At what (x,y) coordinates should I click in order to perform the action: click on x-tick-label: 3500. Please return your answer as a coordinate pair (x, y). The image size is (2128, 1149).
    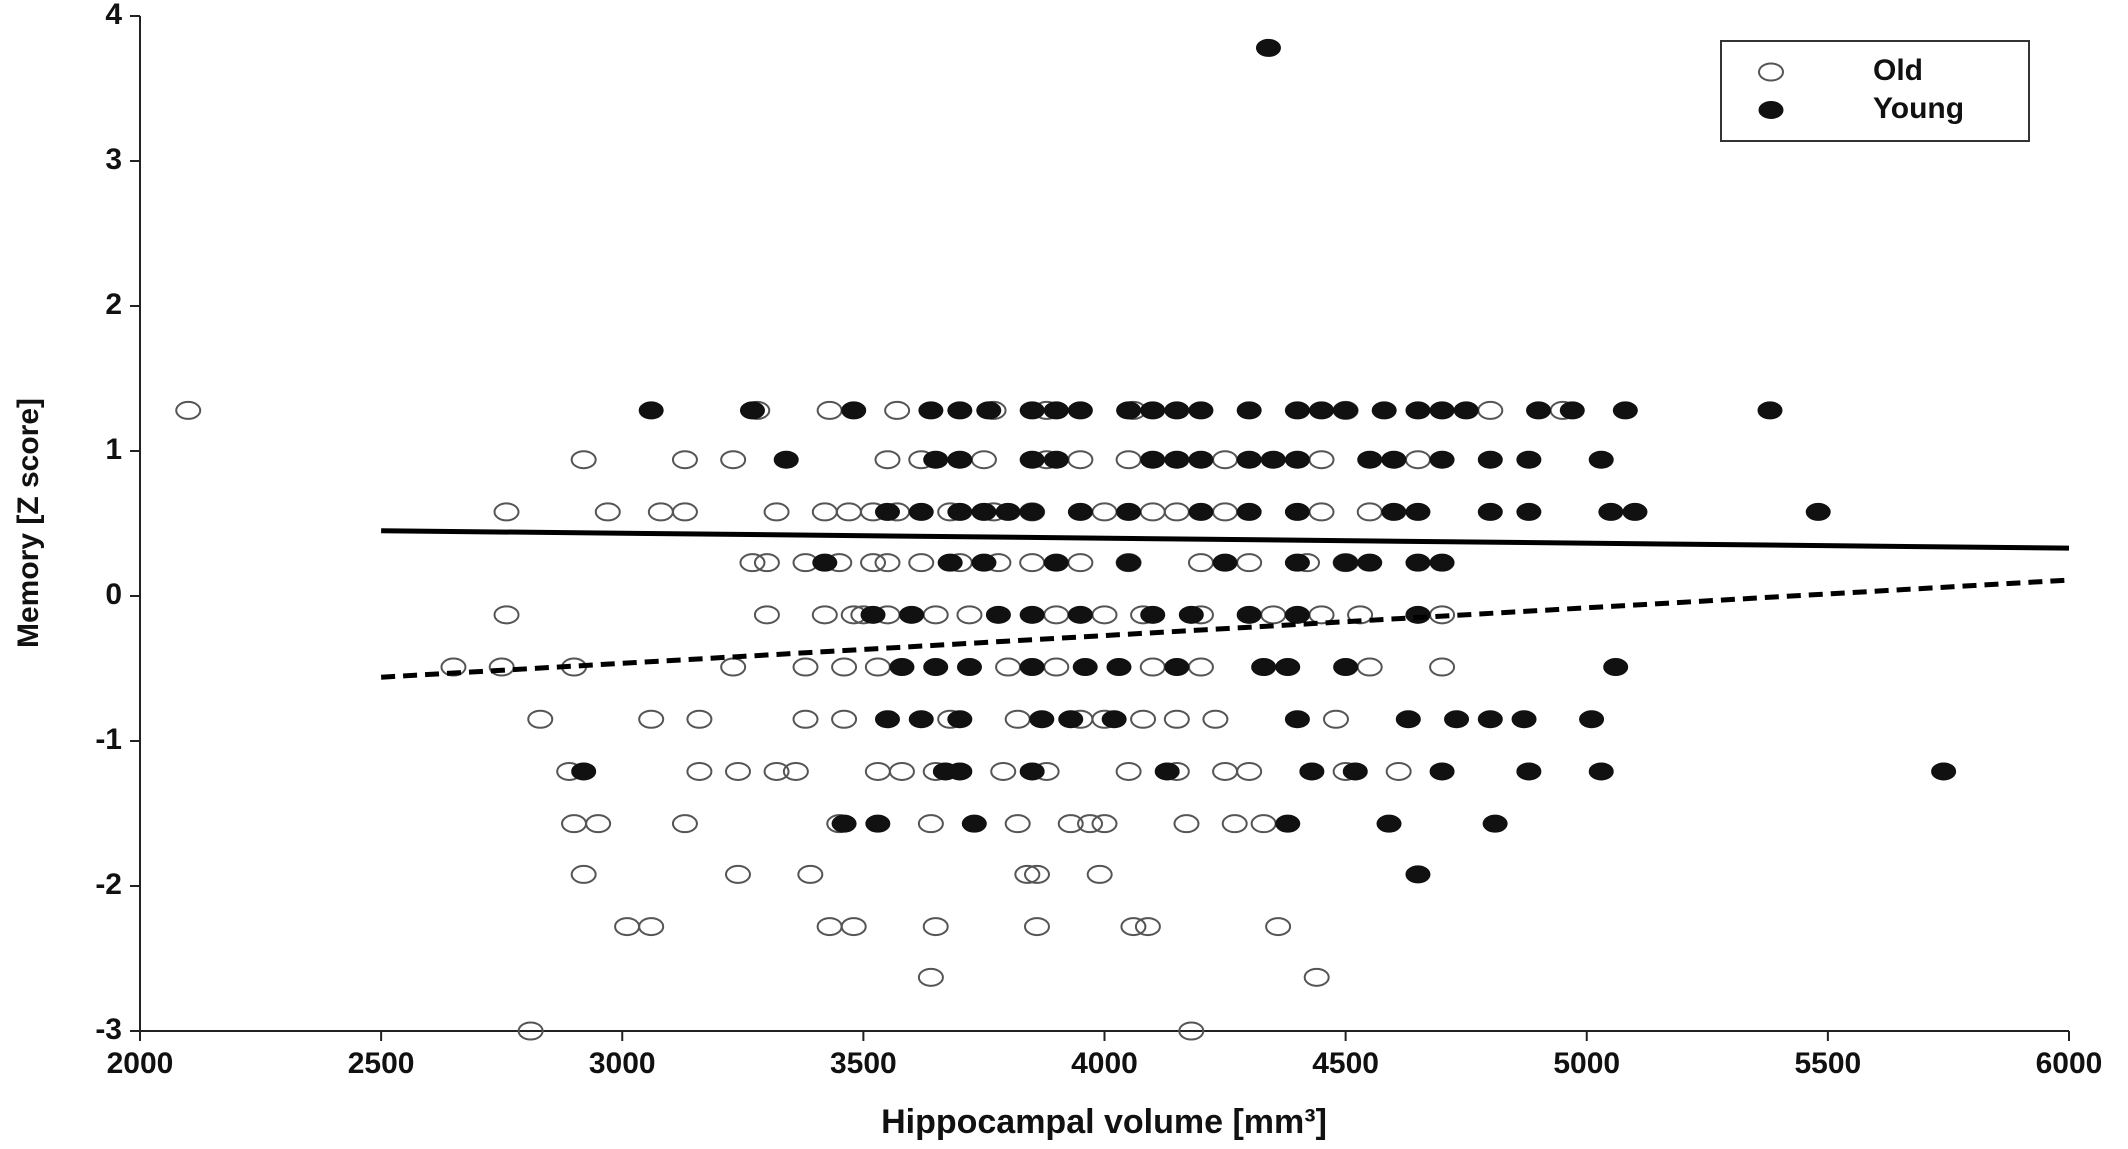
    Looking at the image, I should click on (863, 1063).